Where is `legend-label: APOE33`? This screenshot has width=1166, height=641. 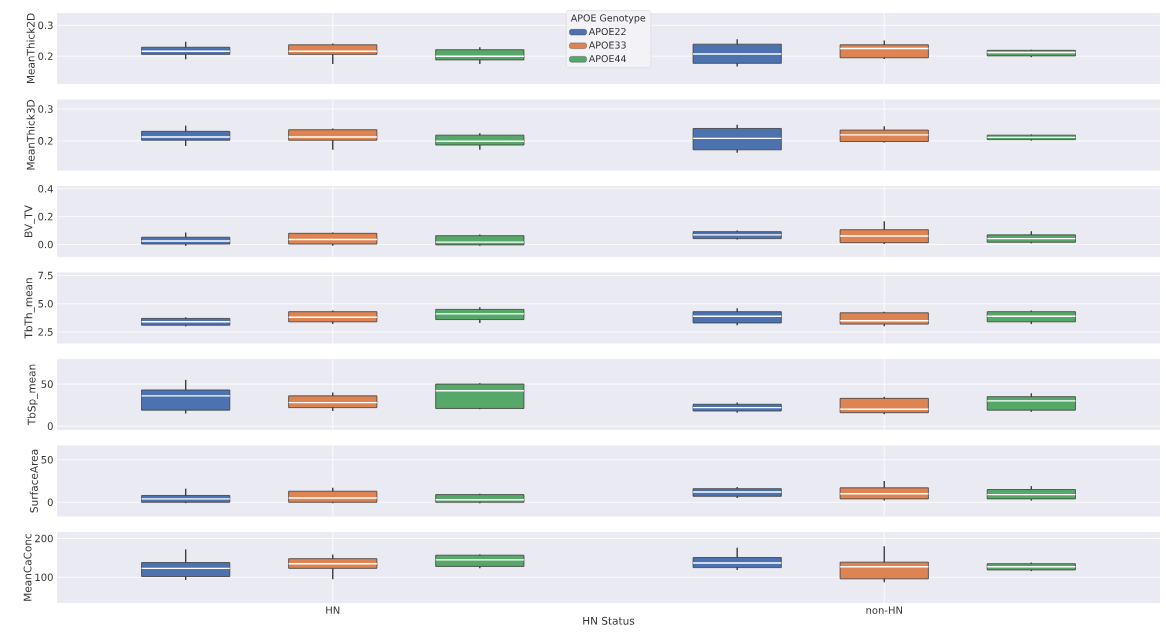 legend-label: APOE33 is located at coordinates (607, 45).